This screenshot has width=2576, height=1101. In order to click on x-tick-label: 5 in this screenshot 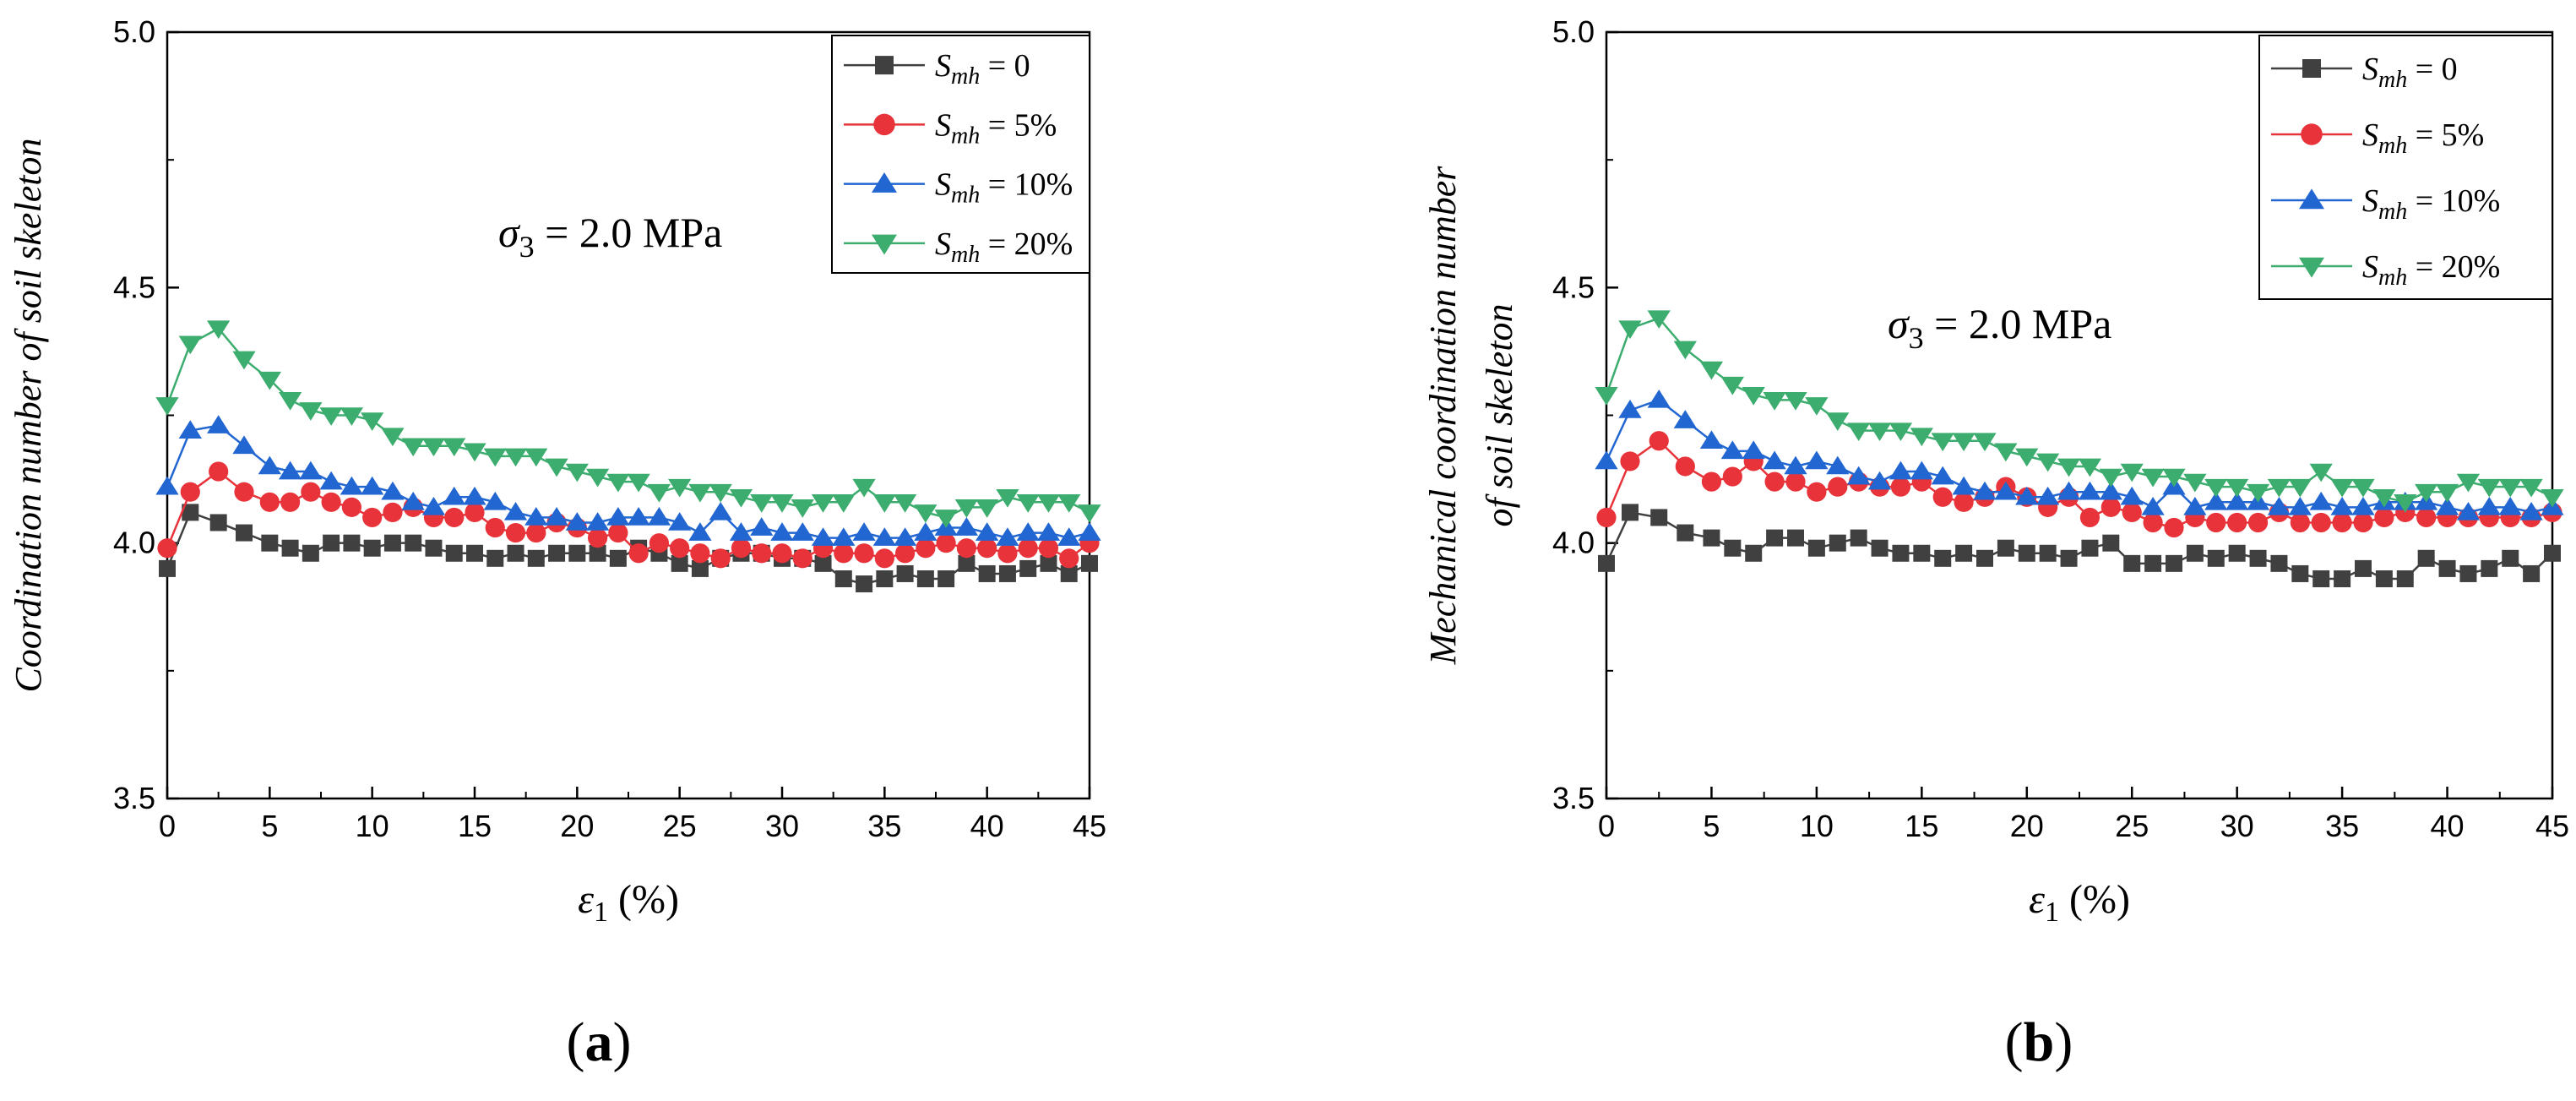, I will do `click(269, 826)`.